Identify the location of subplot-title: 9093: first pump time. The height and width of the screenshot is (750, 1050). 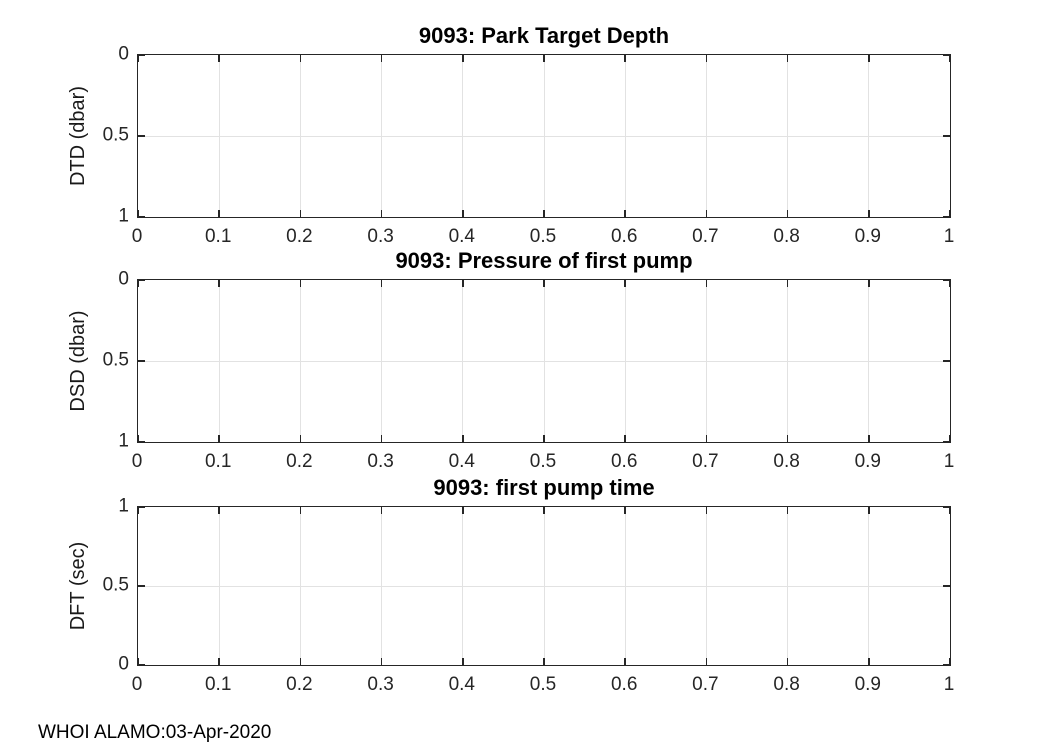
(544, 487).